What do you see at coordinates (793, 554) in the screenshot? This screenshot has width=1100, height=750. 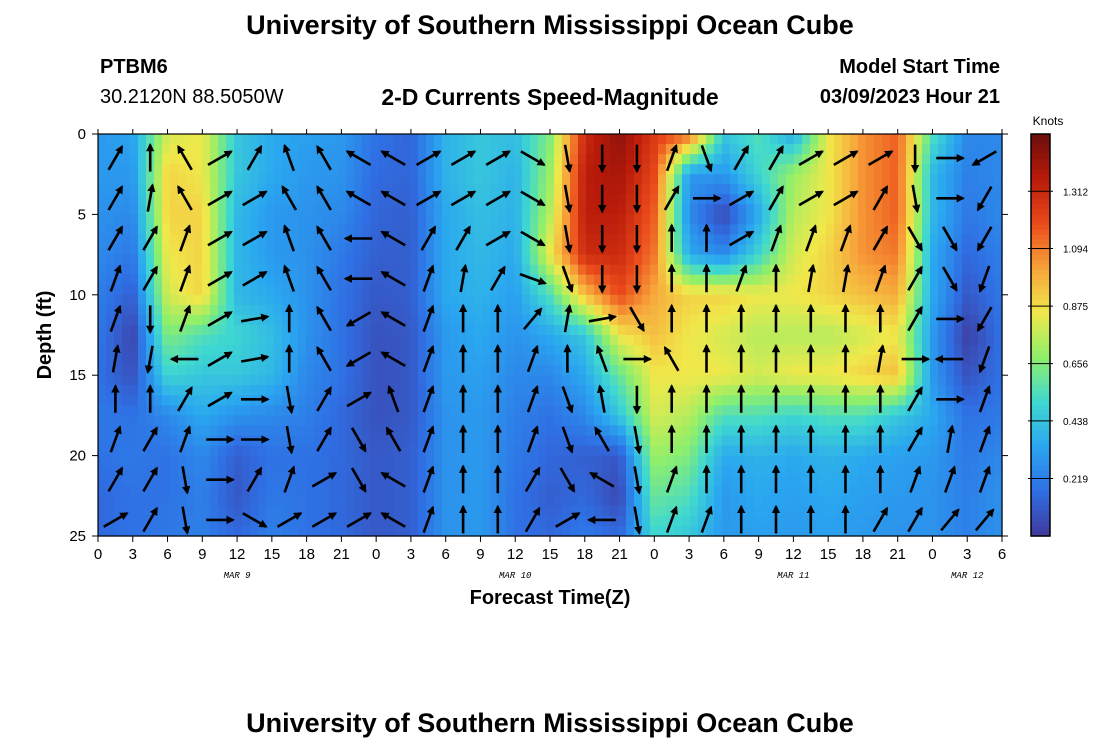 I see `x-tick-label: 12` at bounding box center [793, 554].